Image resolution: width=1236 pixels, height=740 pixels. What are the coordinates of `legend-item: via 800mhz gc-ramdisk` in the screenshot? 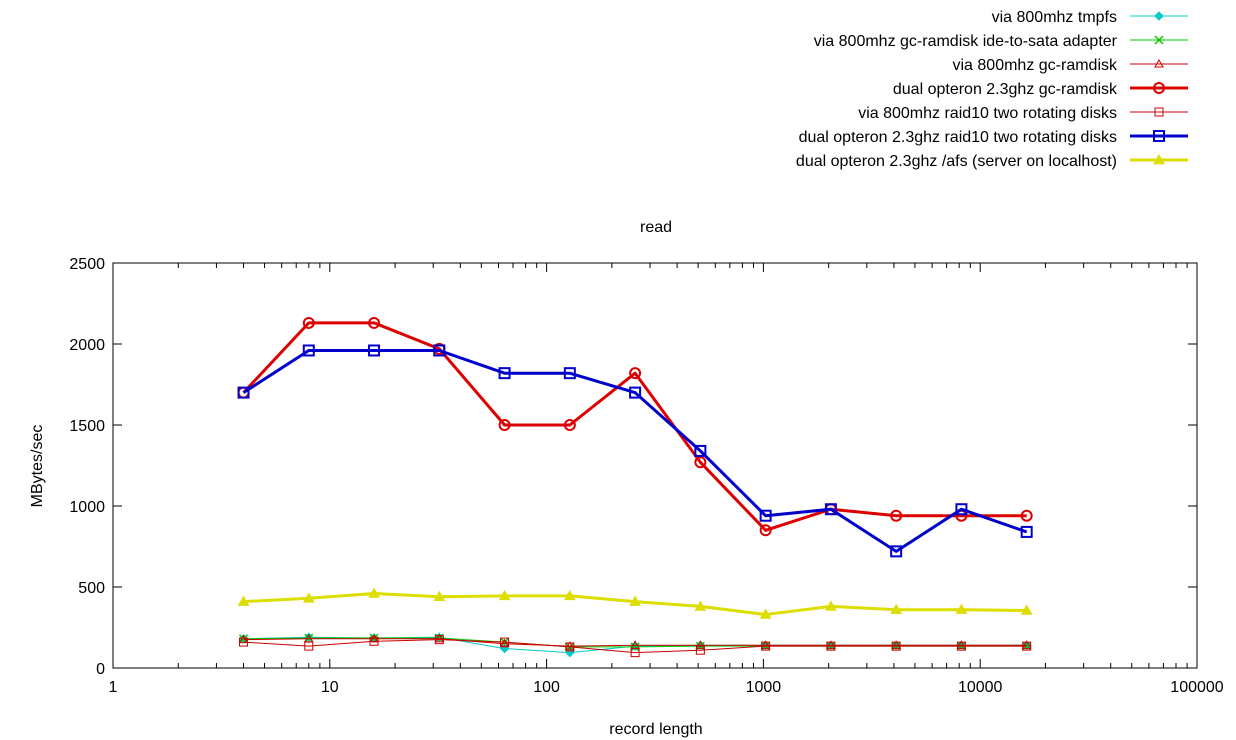 It's located at (1070, 65).